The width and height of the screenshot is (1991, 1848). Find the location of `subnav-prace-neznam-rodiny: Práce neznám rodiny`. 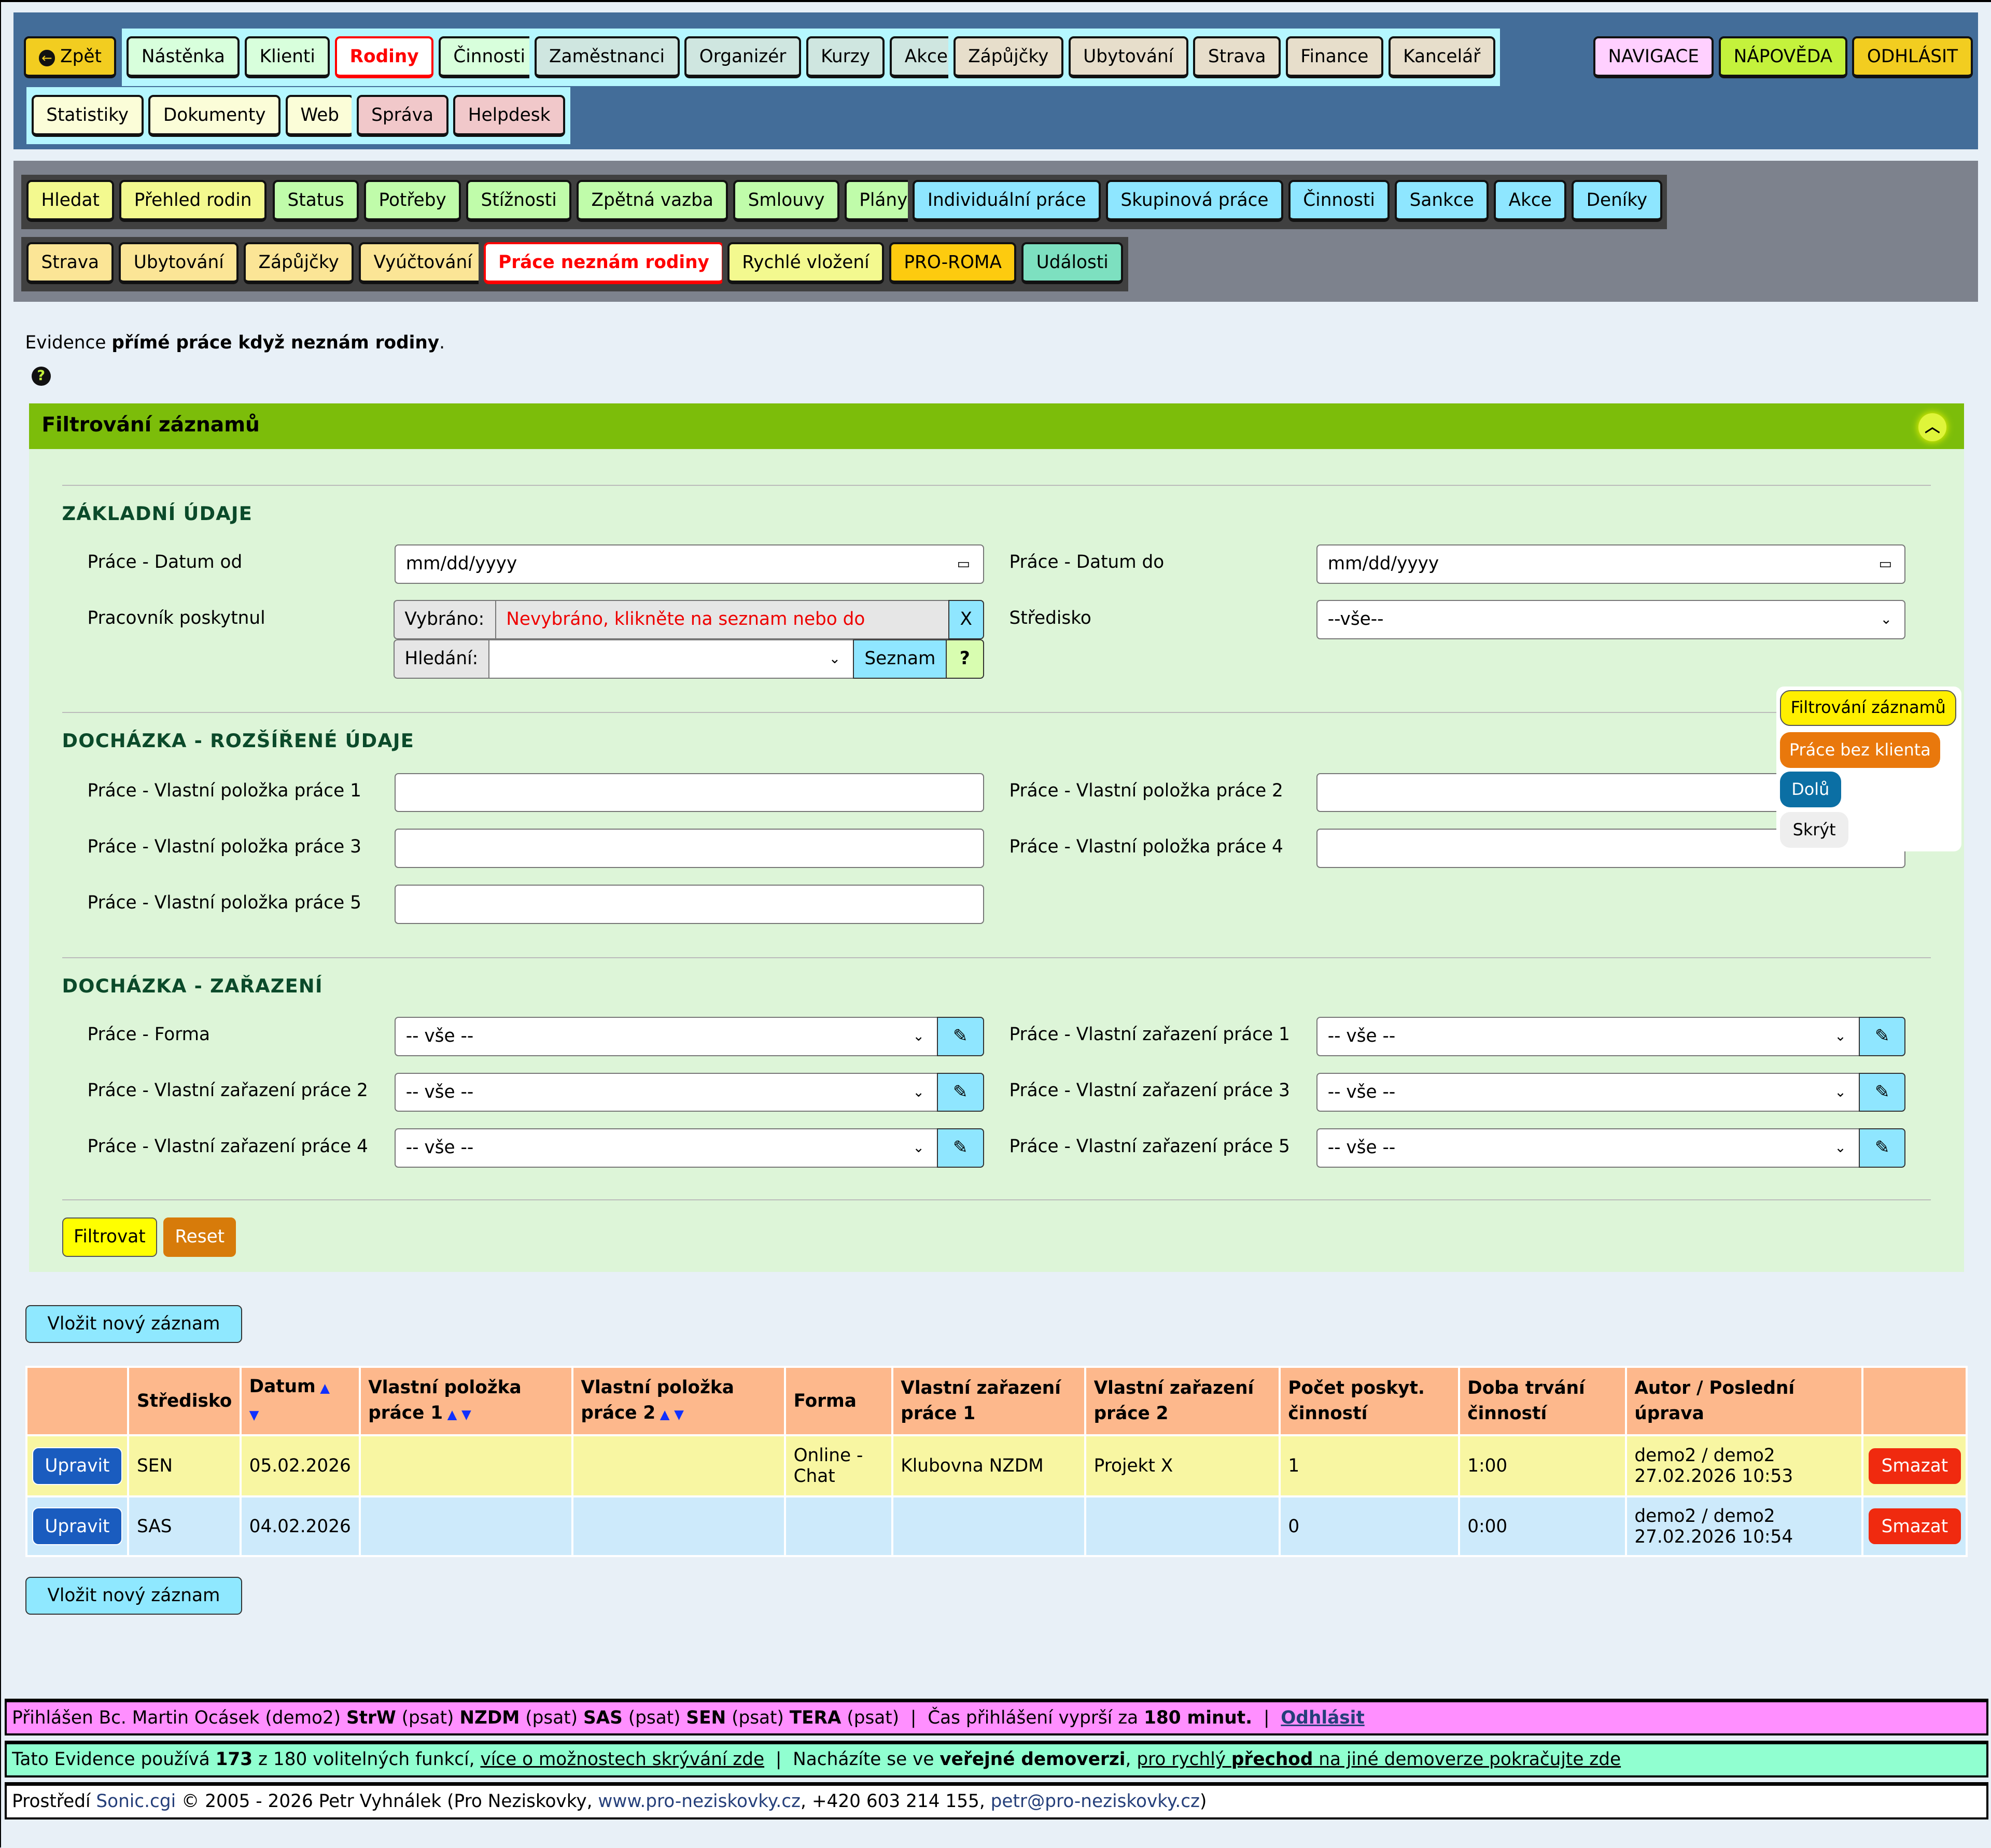

subnav-prace-neznam-rodiny: Práce neznám rodiny is located at coordinates (603, 263).